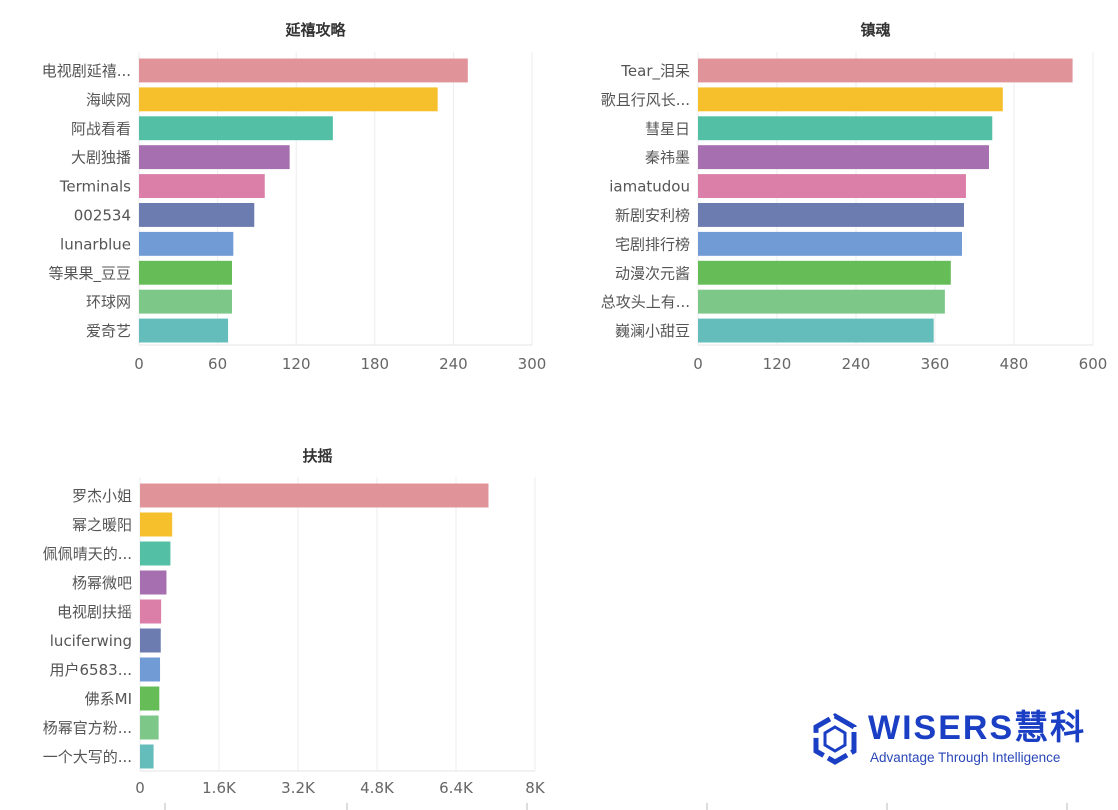 This screenshot has height=810, width=1118. What do you see at coordinates (95, 244) in the screenshot?
I see `category-label: lunarblue` at bounding box center [95, 244].